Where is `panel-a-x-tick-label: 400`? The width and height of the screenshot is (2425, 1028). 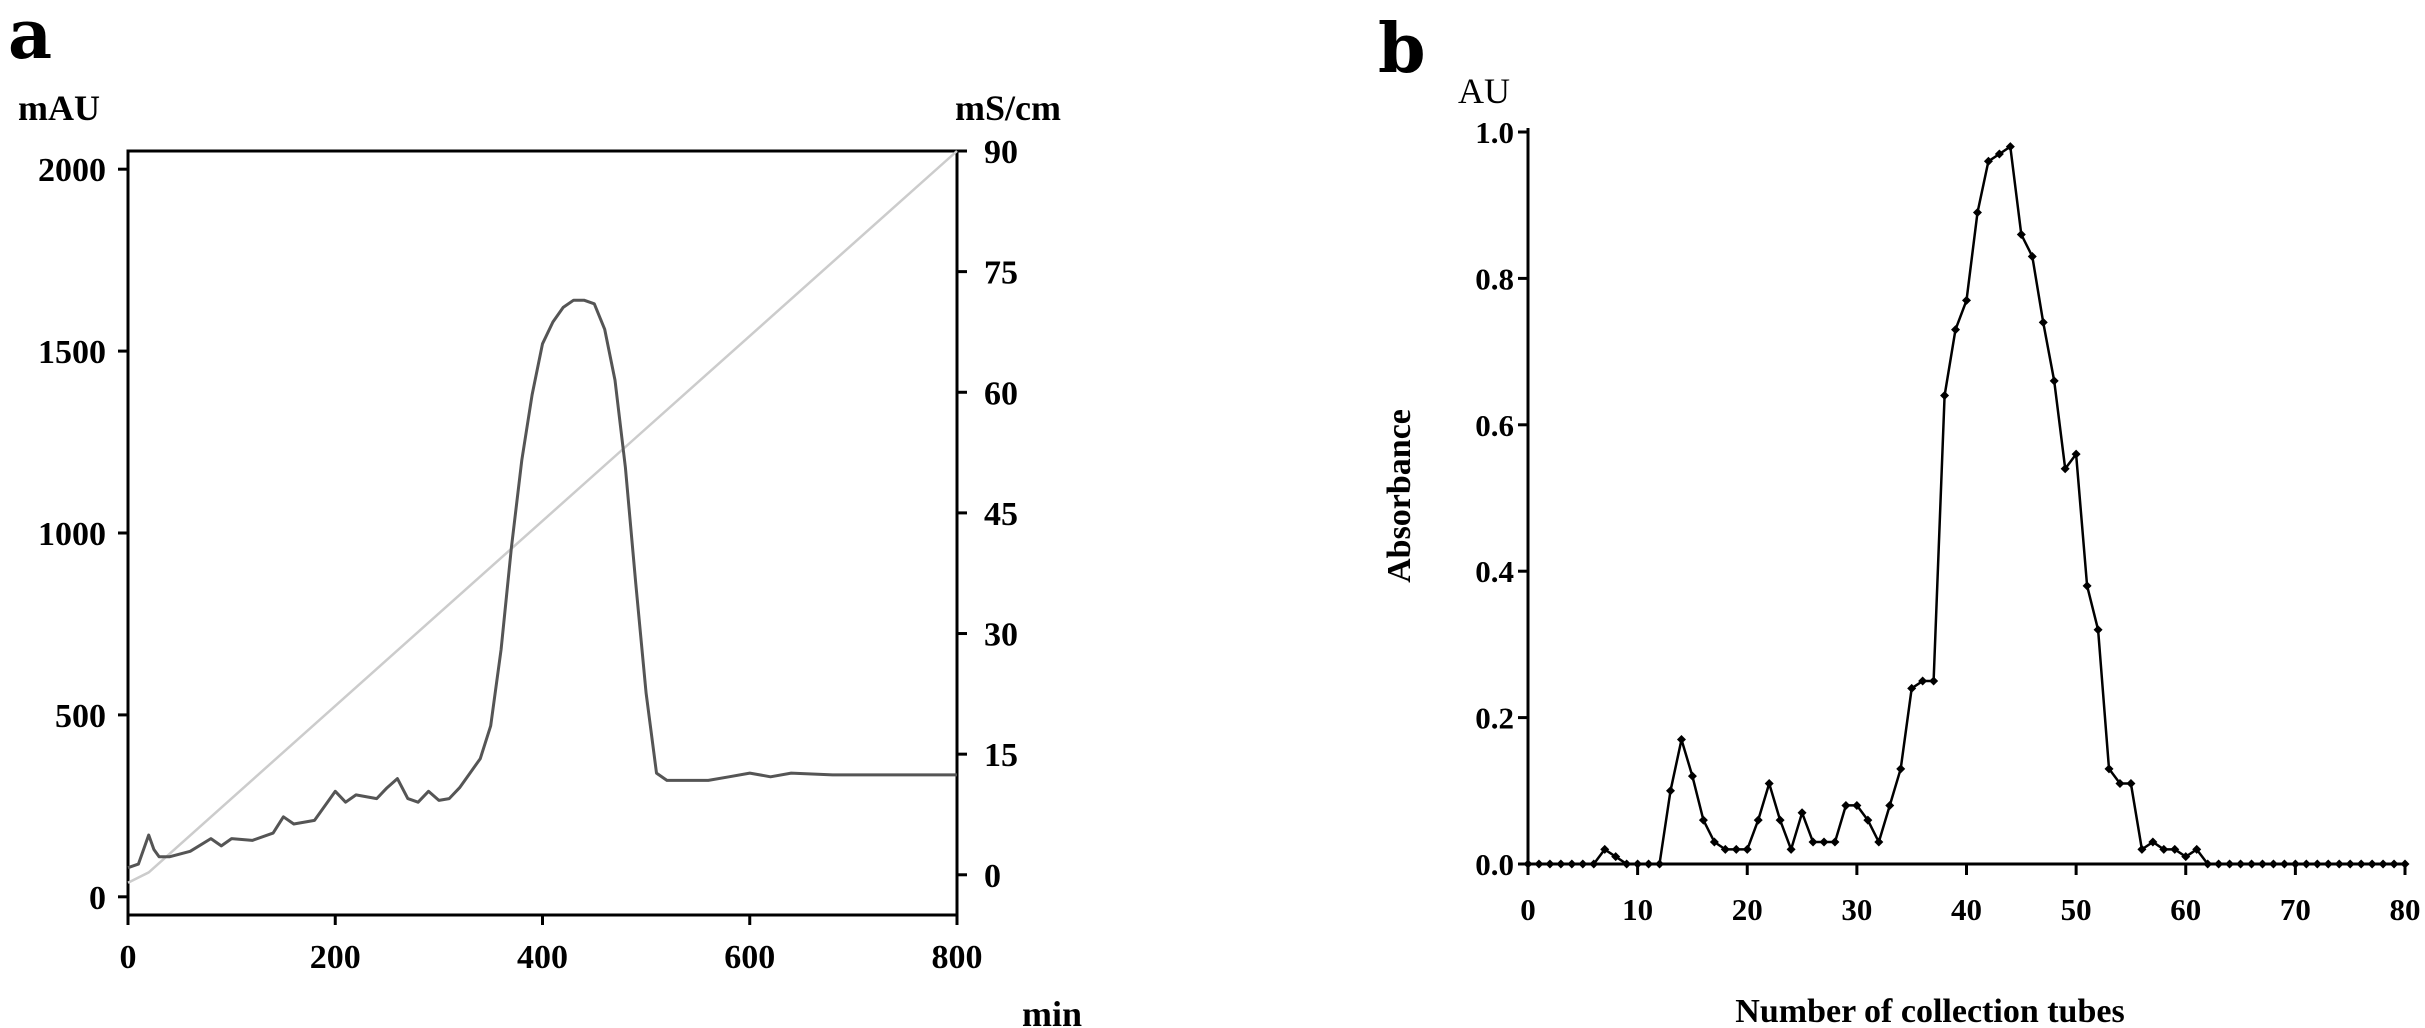 panel-a-x-tick-label: 400 is located at coordinates (542, 957).